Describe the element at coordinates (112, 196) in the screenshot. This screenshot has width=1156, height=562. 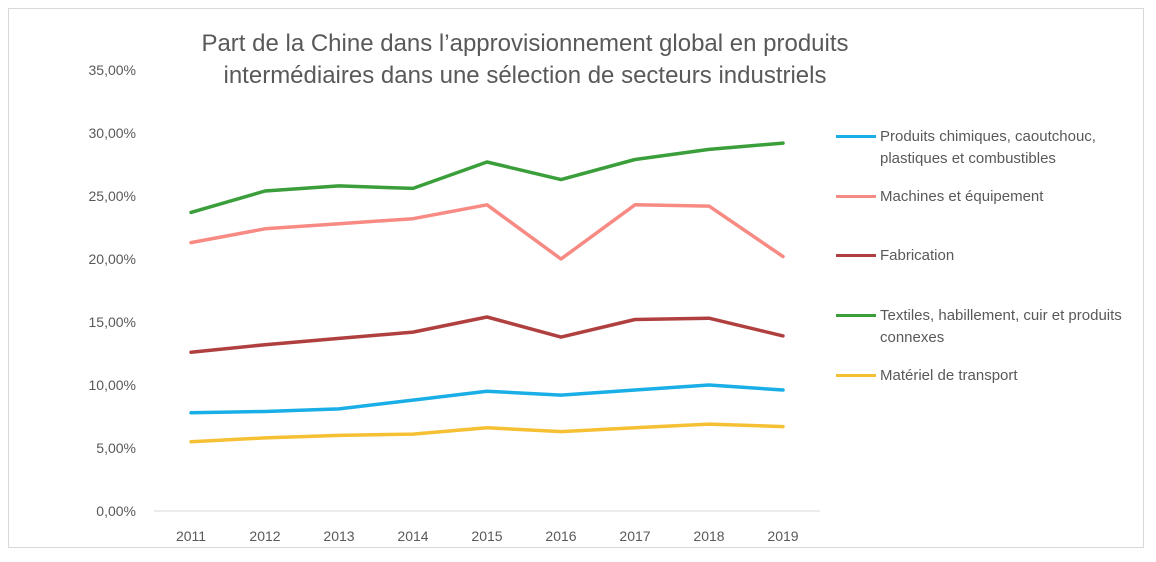
I see `y-tick-label: 25,00%` at that location.